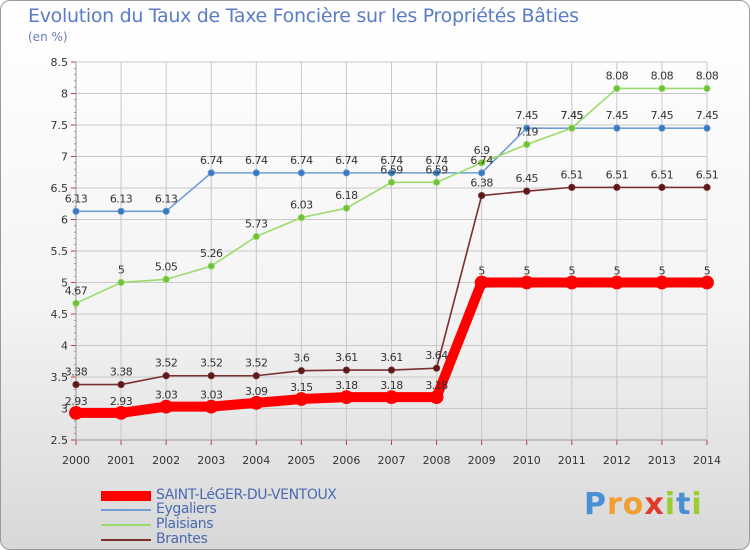 This screenshot has width=750, height=550. What do you see at coordinates (346, 460) in the screenshot?
I see `x-tick-label: 2006` at bounding box center [346, 460].